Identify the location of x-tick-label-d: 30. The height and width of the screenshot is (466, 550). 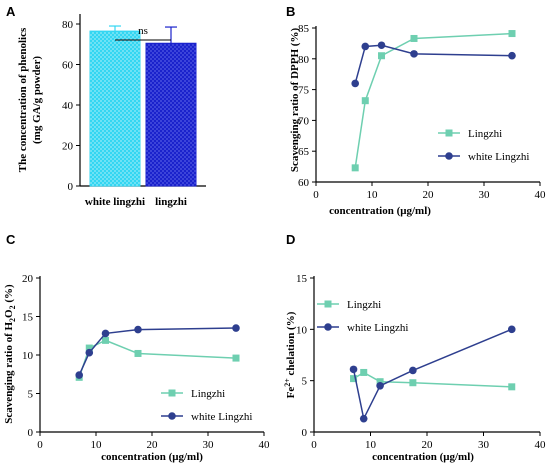
(484, 445).